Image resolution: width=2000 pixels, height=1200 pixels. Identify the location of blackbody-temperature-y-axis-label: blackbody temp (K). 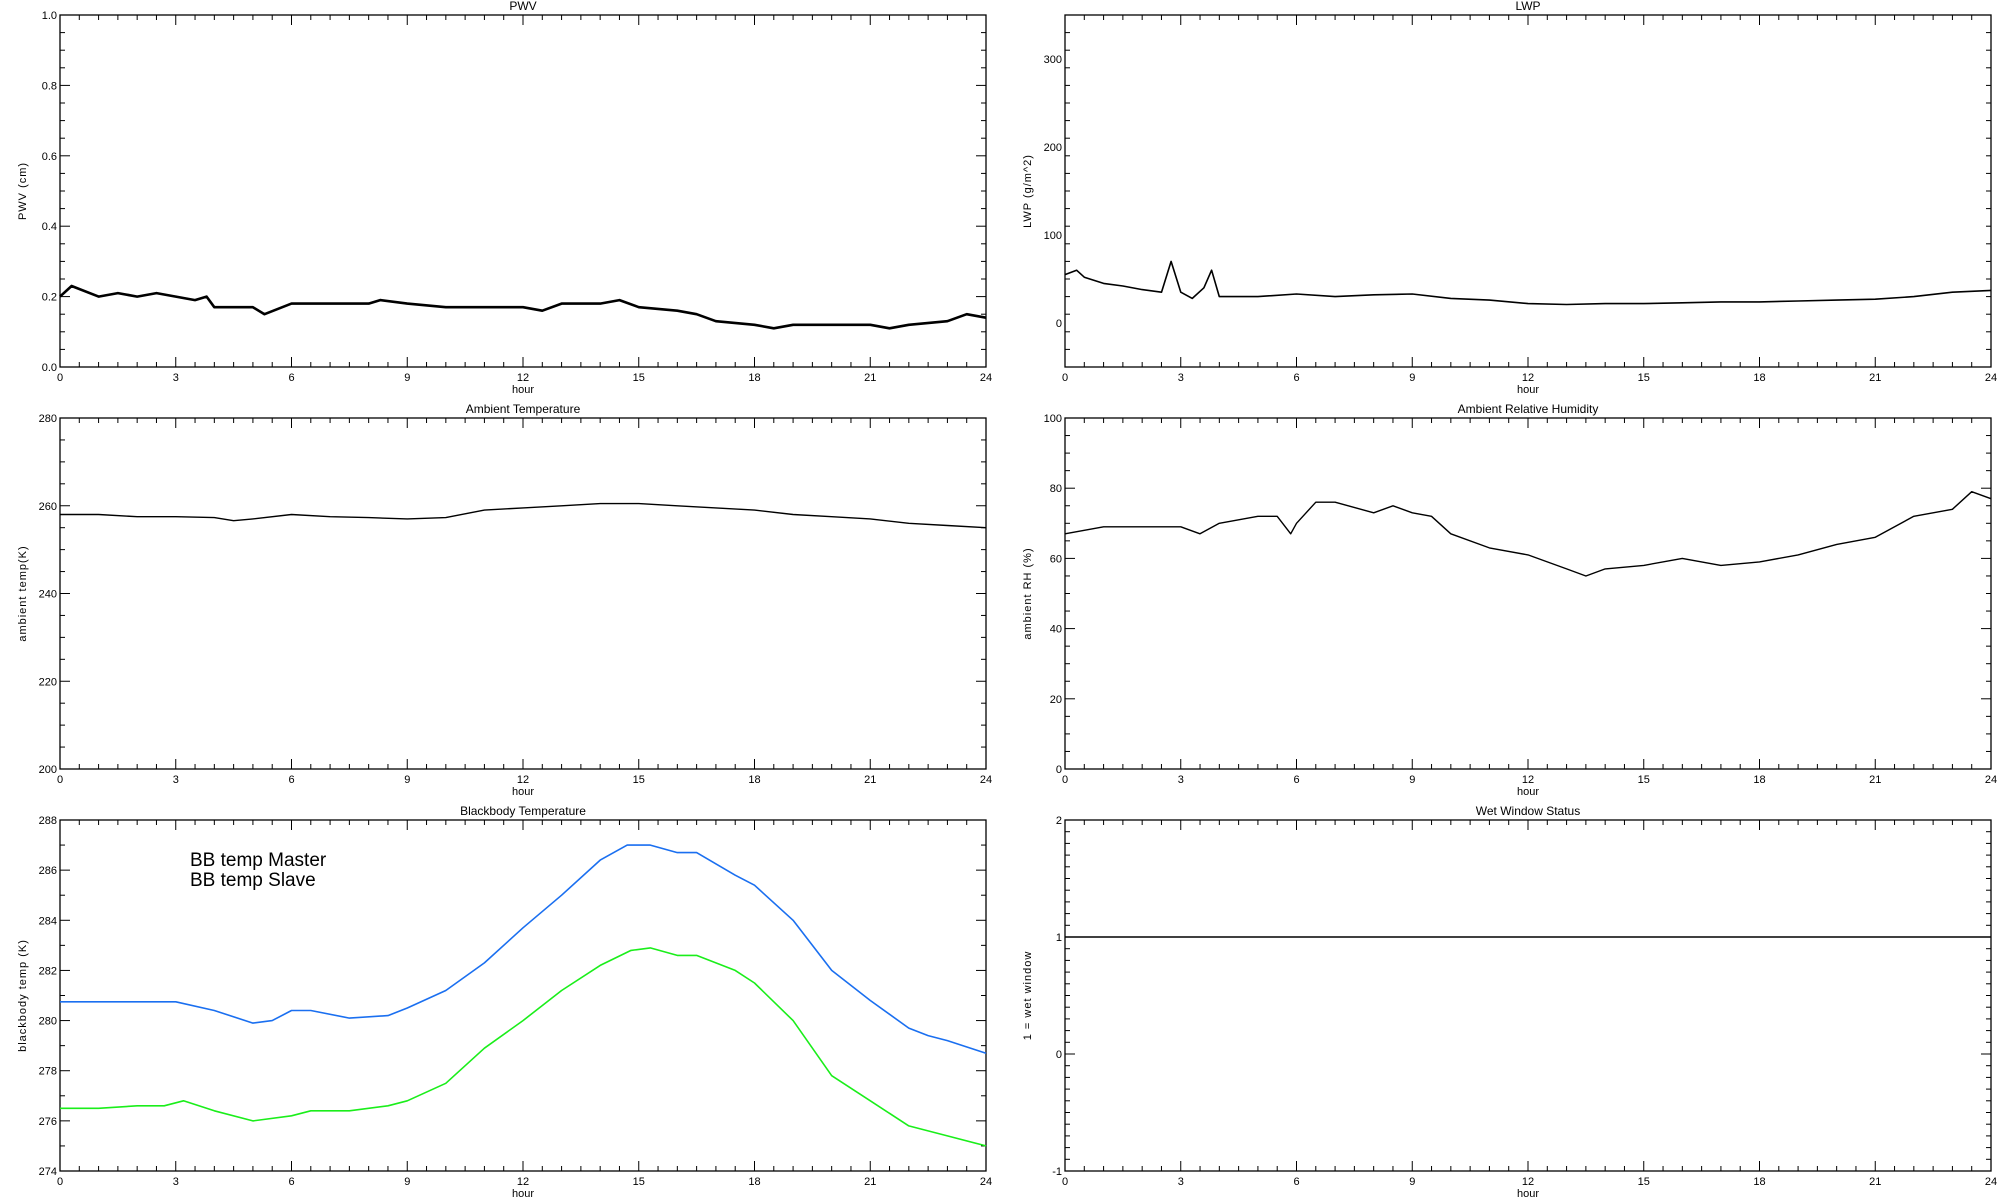
(23, 995).